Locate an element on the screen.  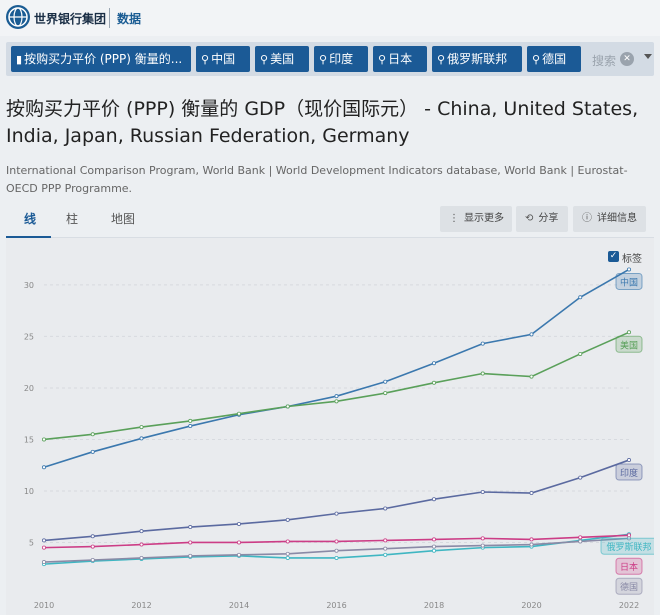
details-label: 详细信息 is located at coordinates (617, 218).